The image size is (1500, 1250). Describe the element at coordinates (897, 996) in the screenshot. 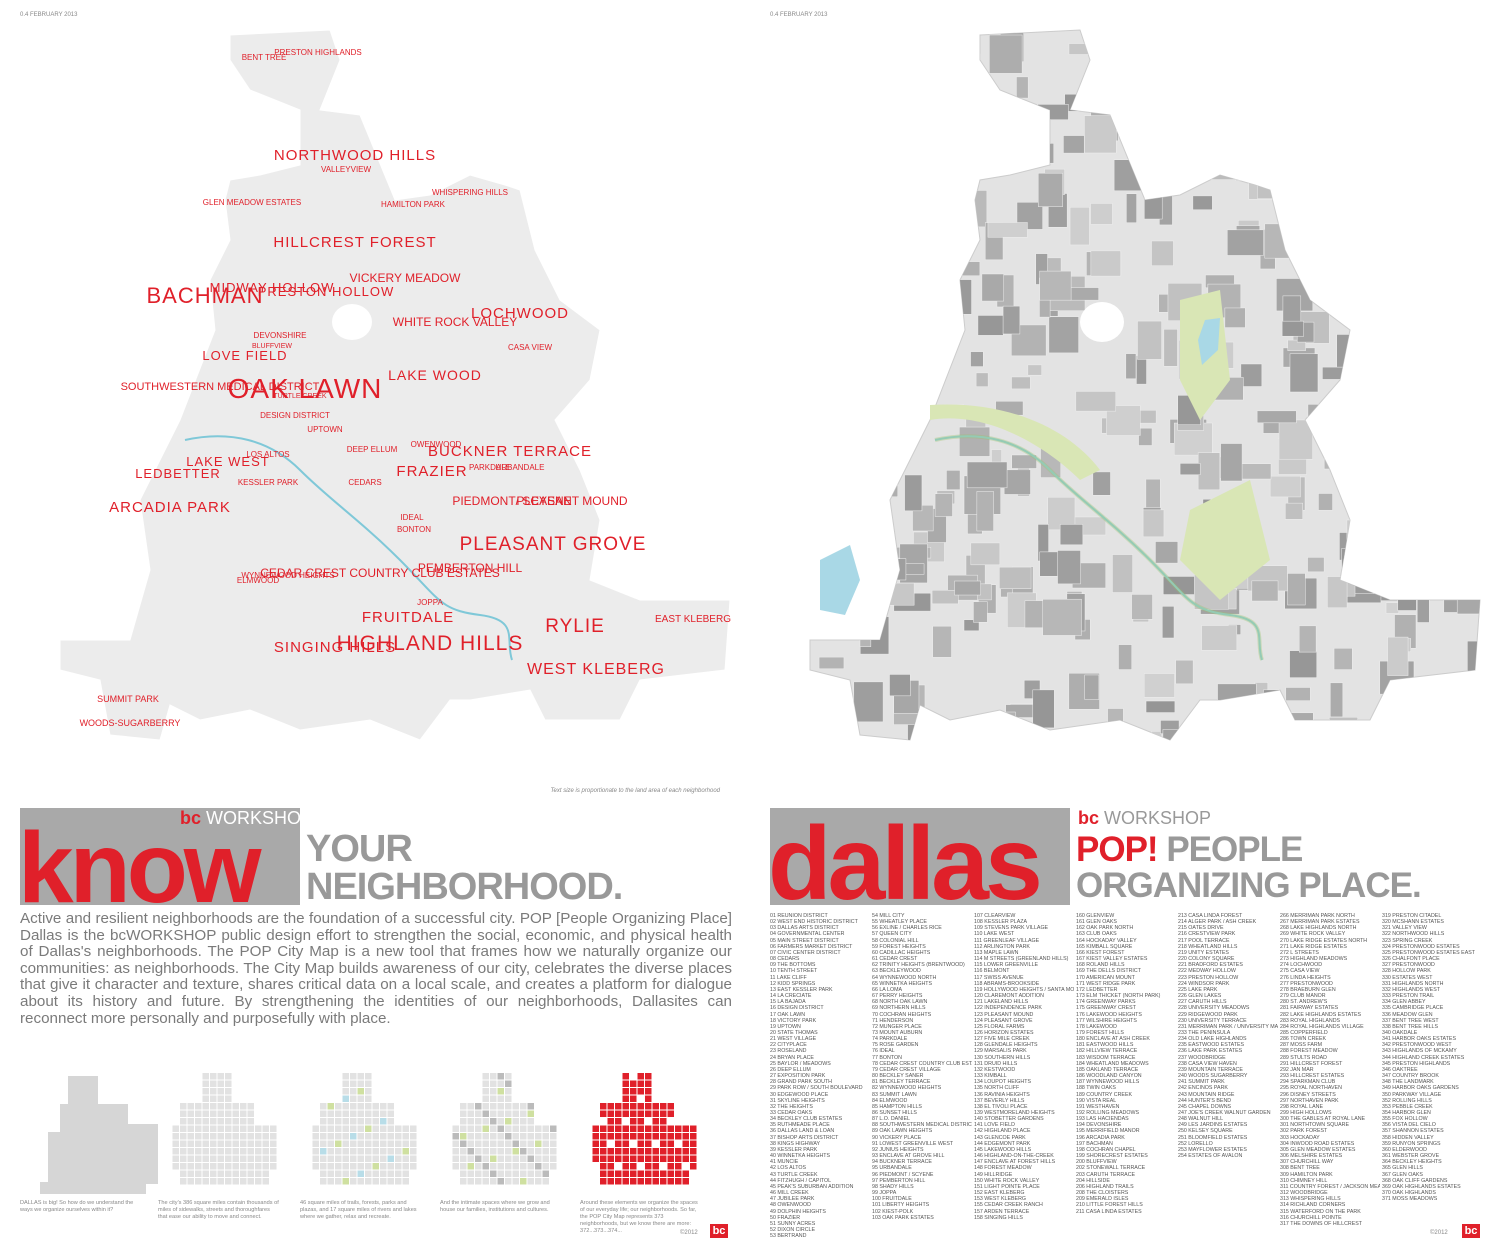

I see `list-item: 67 PERRY HEIGHTS` at that location.